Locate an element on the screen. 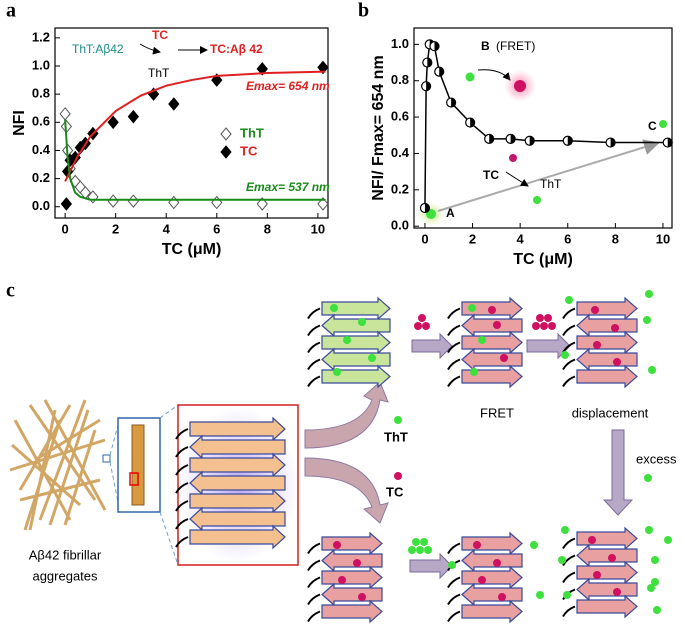  annotation: B is located at coordinates (485, 46).